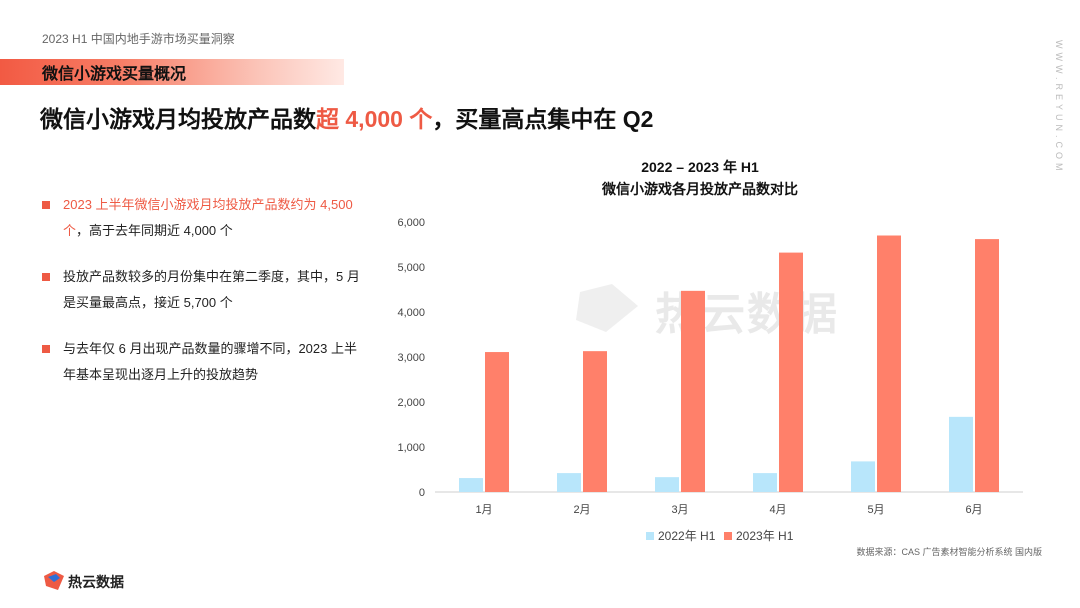 The width and height of the screenshot is (1080, 608). What do you see at coordinates (411, 358) in the screenshot?
I see `y-tick-label: 3,000` at bounding box center [411, 358].